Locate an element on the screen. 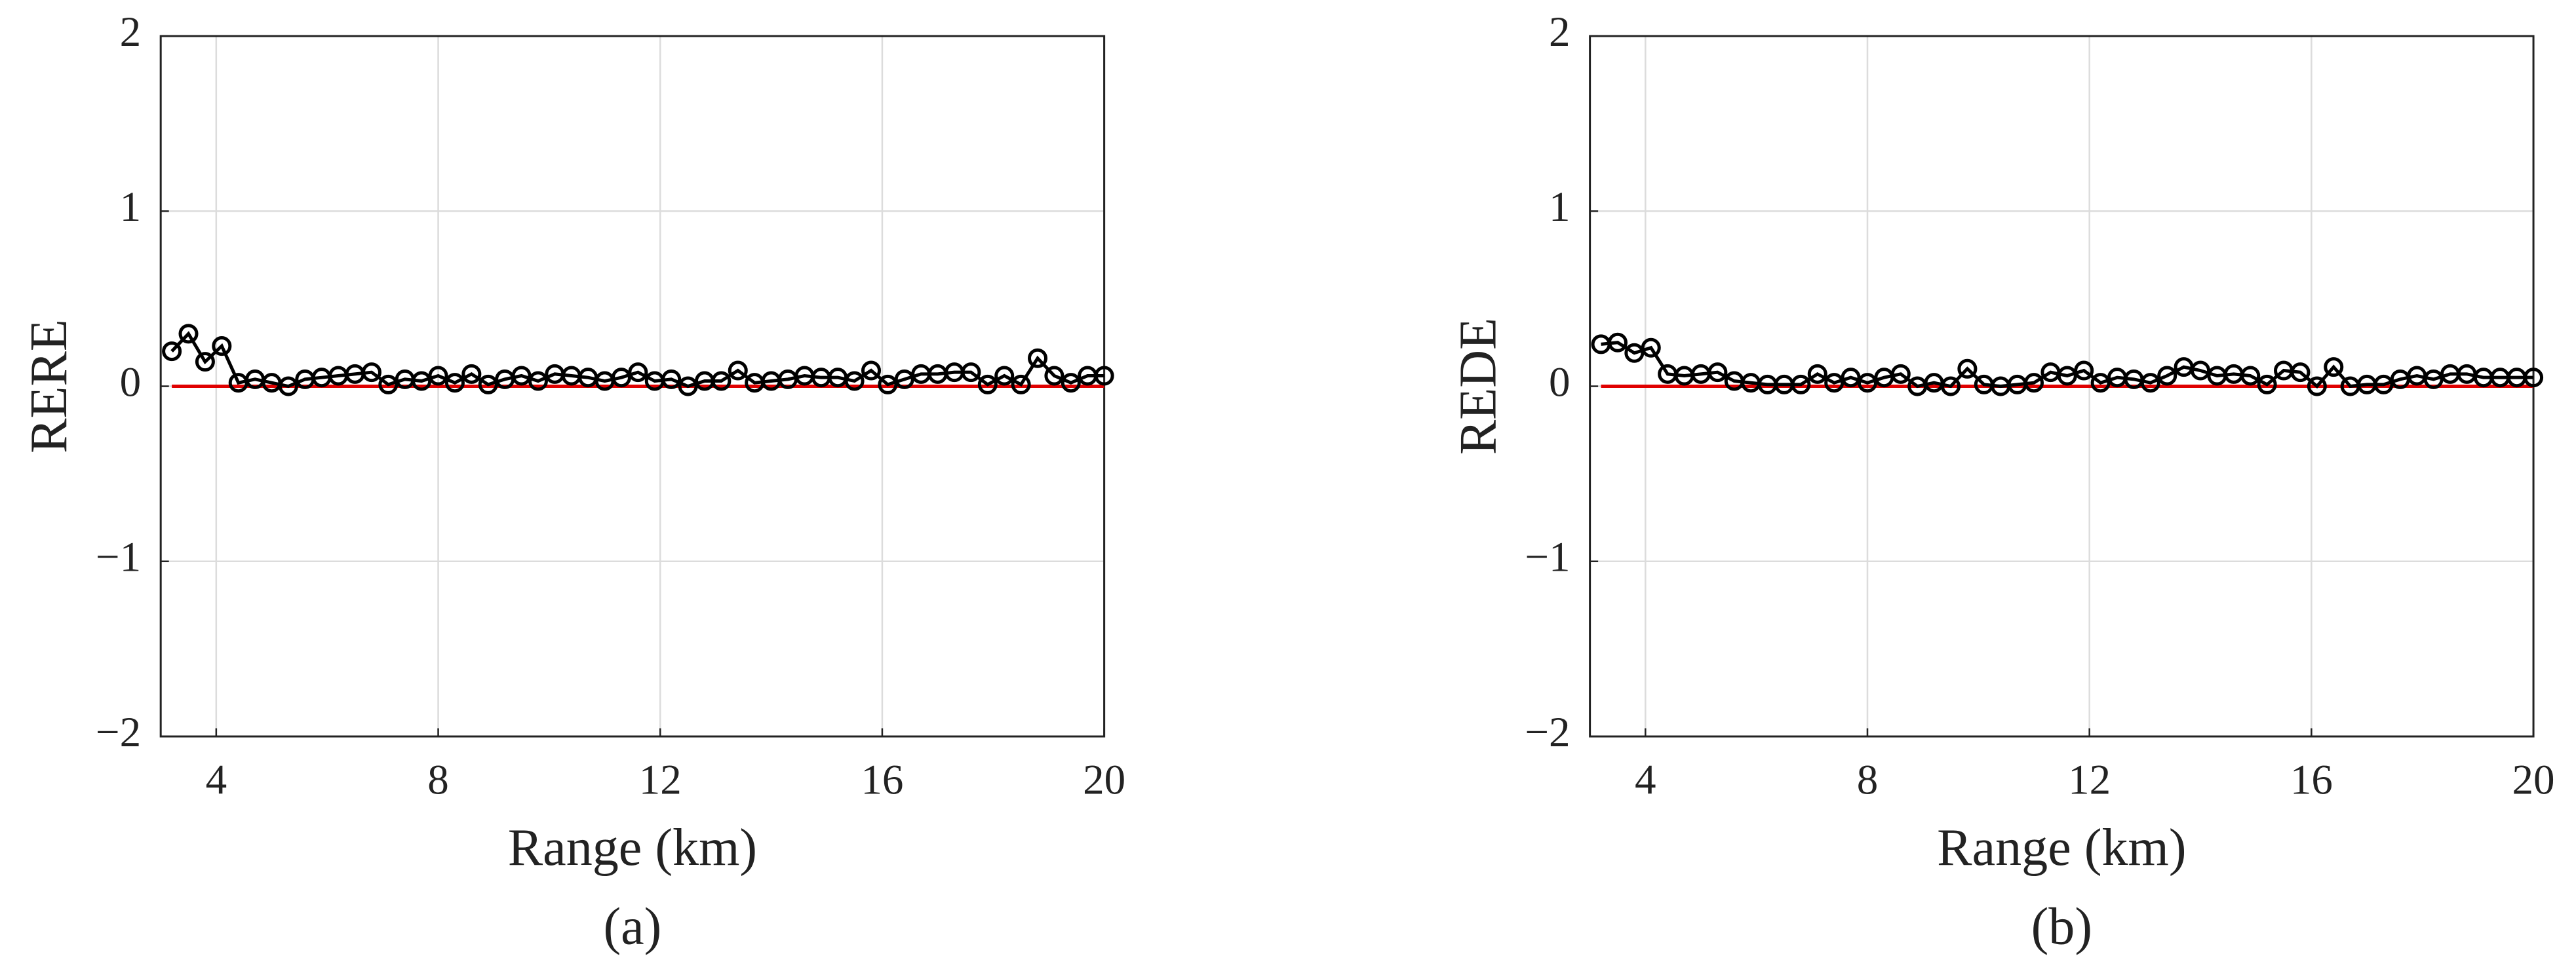 The height and width of the screenshot is (971, 2576). y-axis-label: REDE is located at coordinates (1478, 386).